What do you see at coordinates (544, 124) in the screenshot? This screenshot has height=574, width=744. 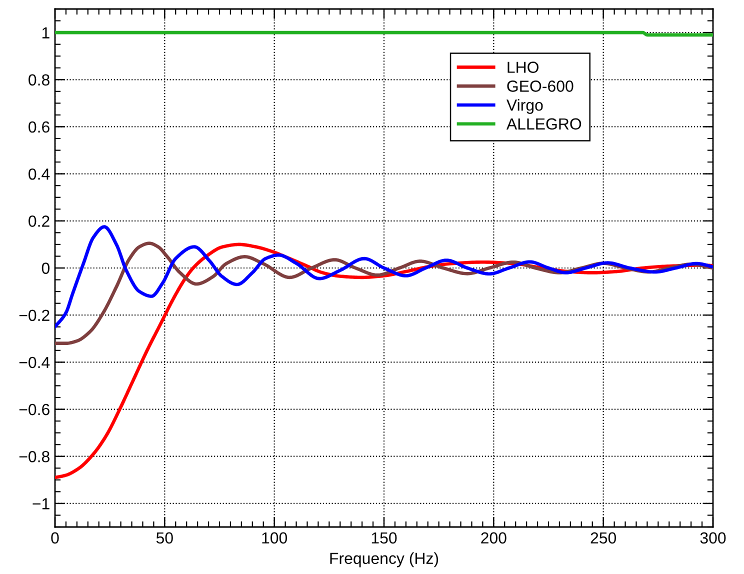 I see `legend-label: ALLEGRO` at bounding box center [544, 124].